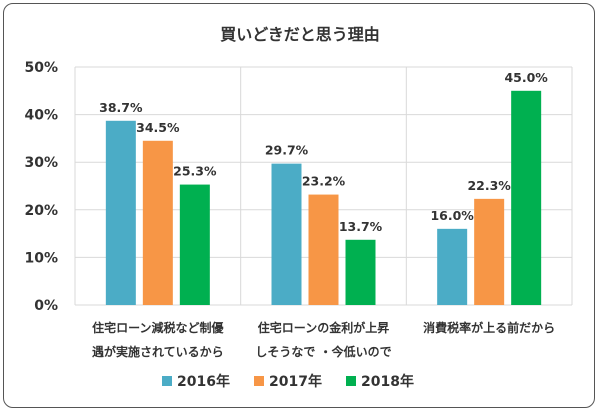 The height and width of the screenshot is (413, 600). Describe the element at coordinates (41, 116) in the screenshot. I see `y-tick-label: 40%` at that location.